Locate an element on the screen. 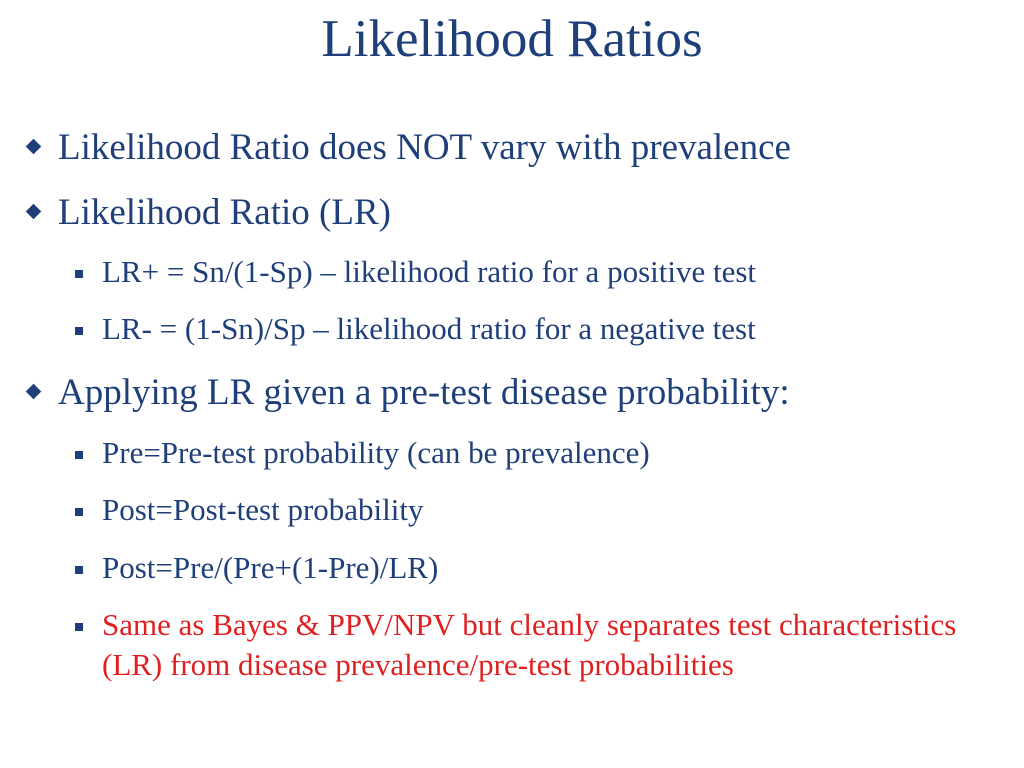  bullet-text: Likelihood Ratio (LR) is located at coordinates (224, 212).